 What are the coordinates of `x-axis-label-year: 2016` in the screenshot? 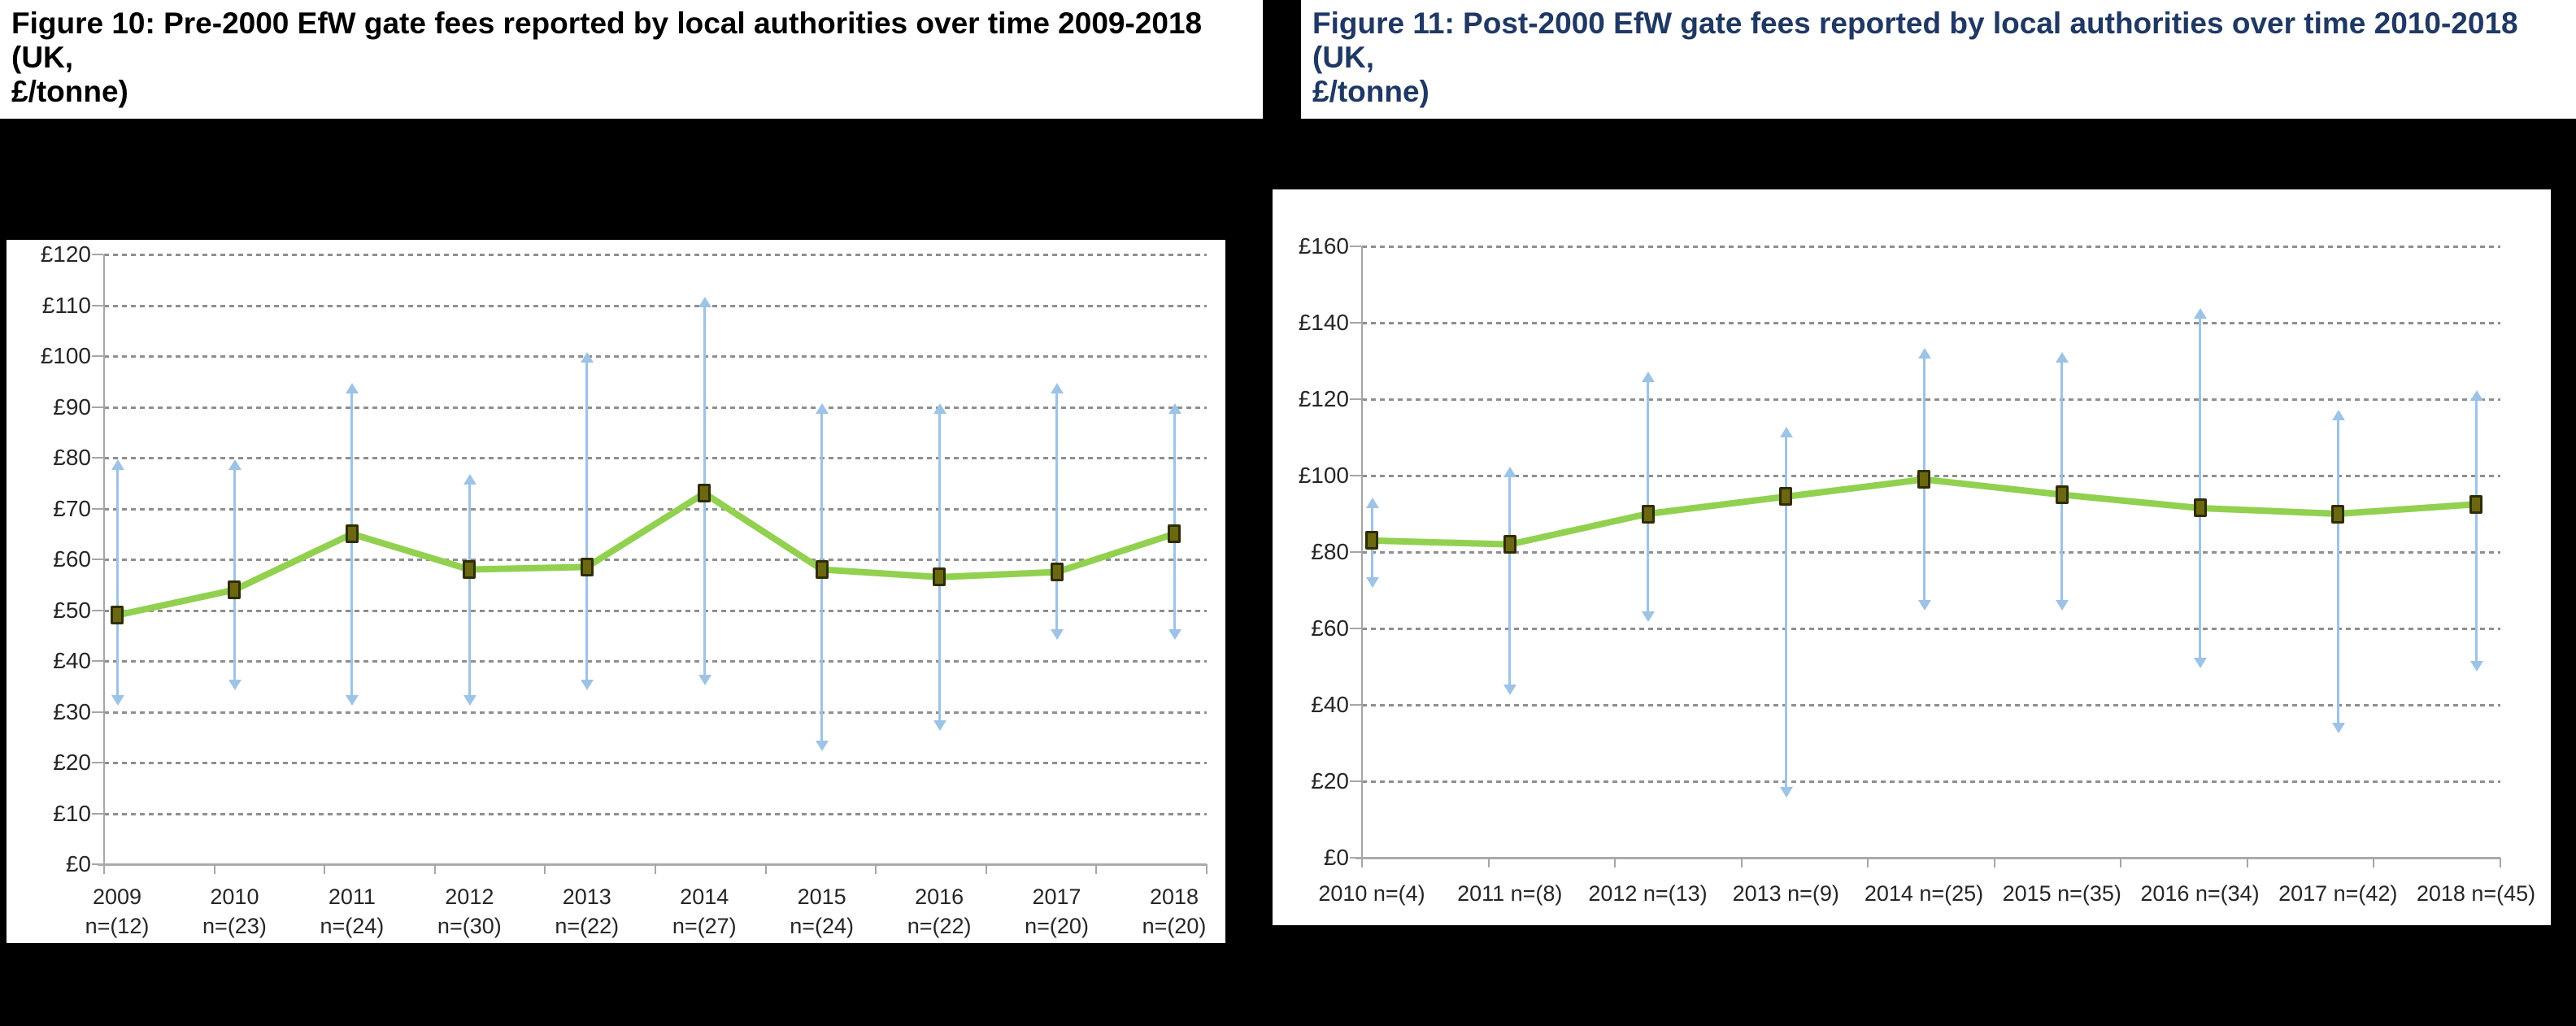 It's located at (939, 897).